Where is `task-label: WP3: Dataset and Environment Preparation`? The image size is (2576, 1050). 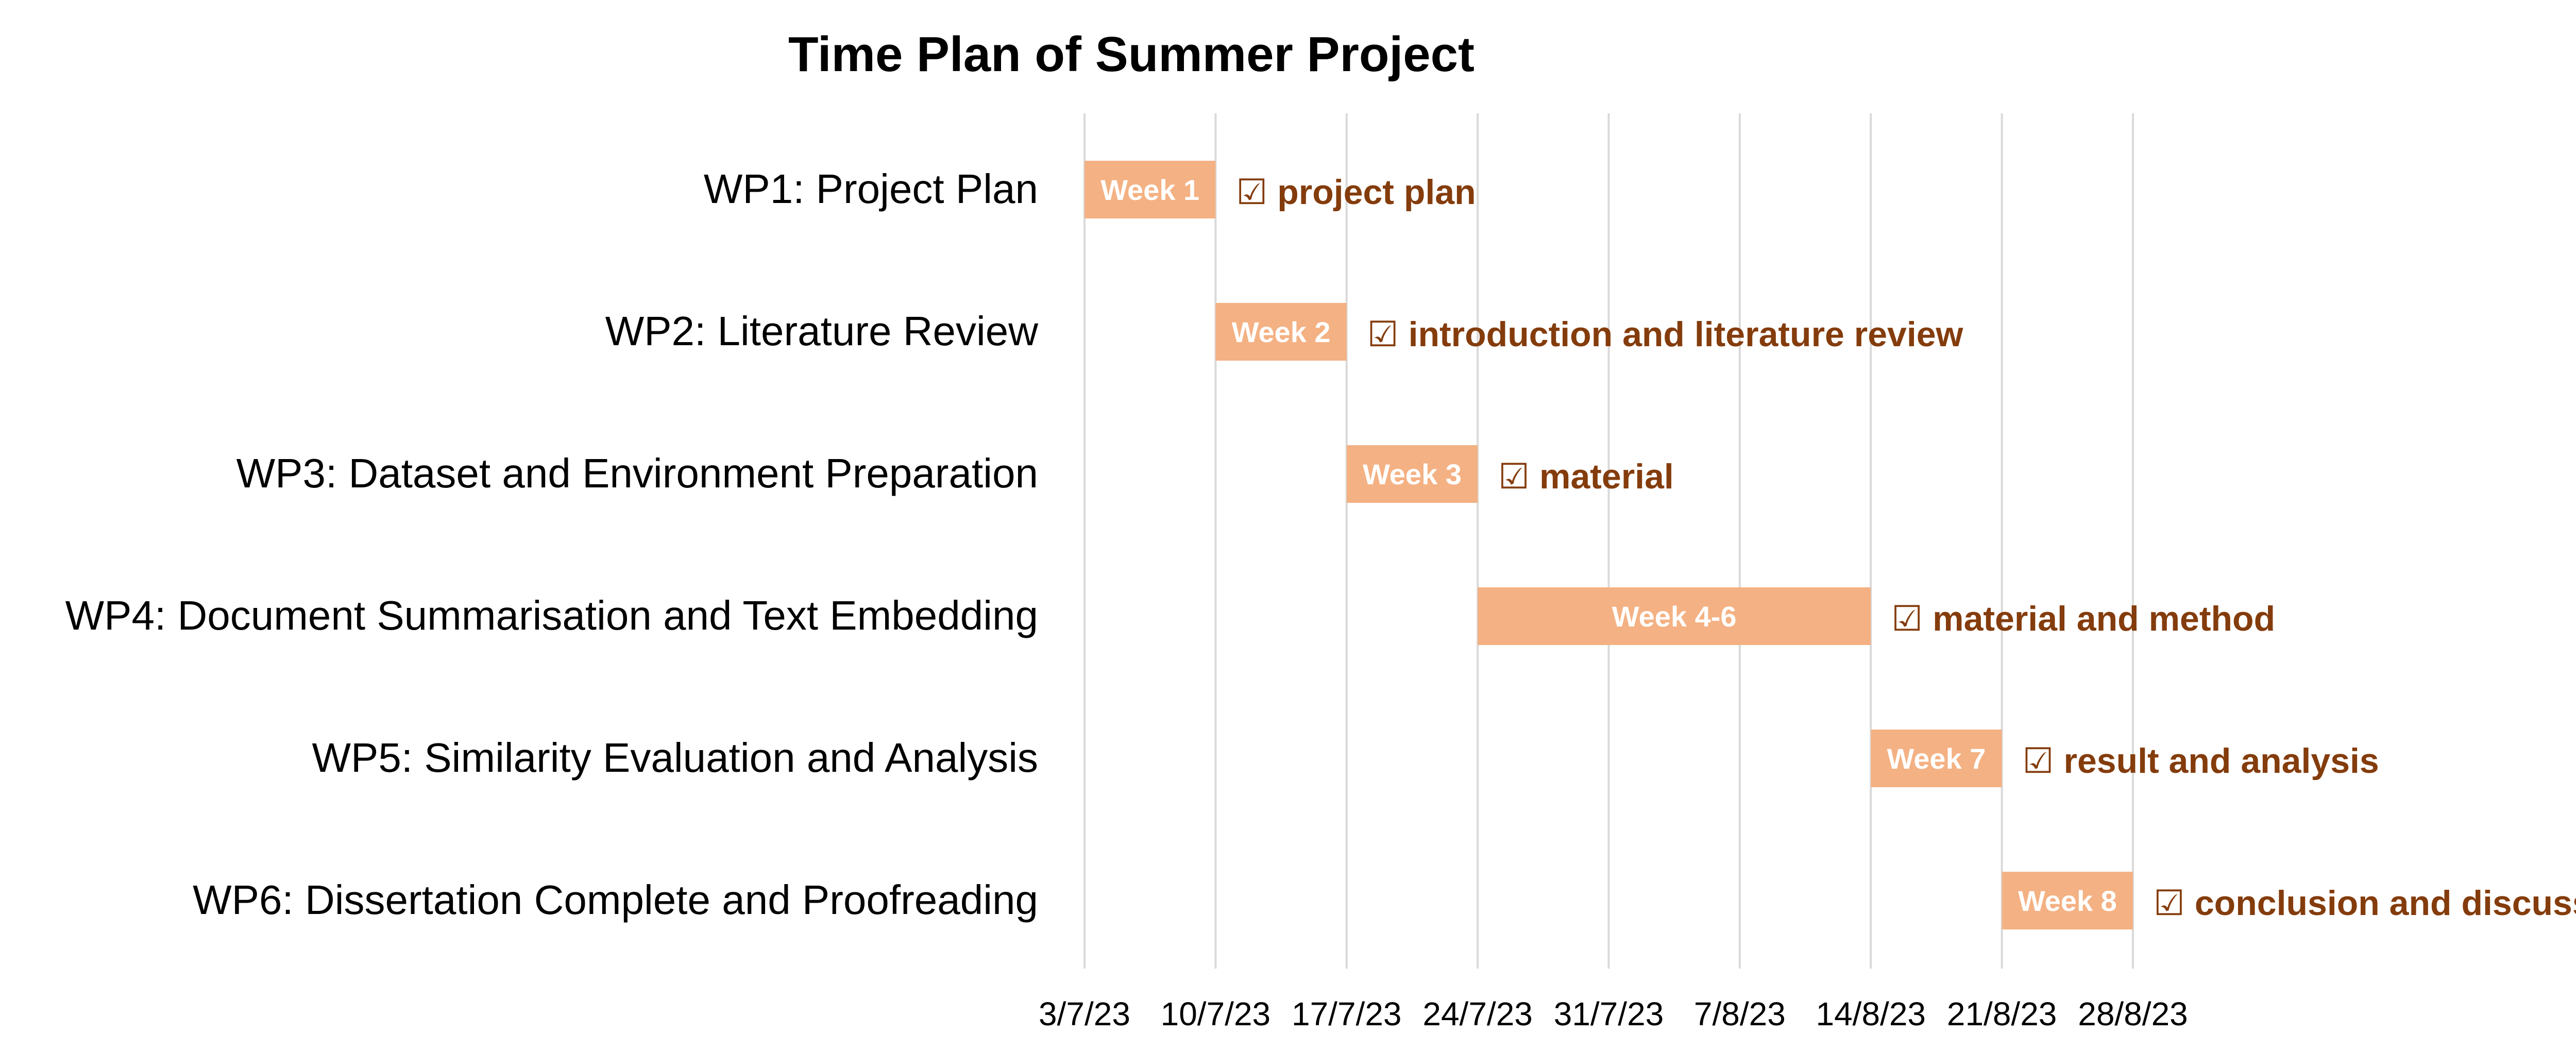 task-label: WP3: Dataset and Environment Preparation is located at coordinates (637, 473).